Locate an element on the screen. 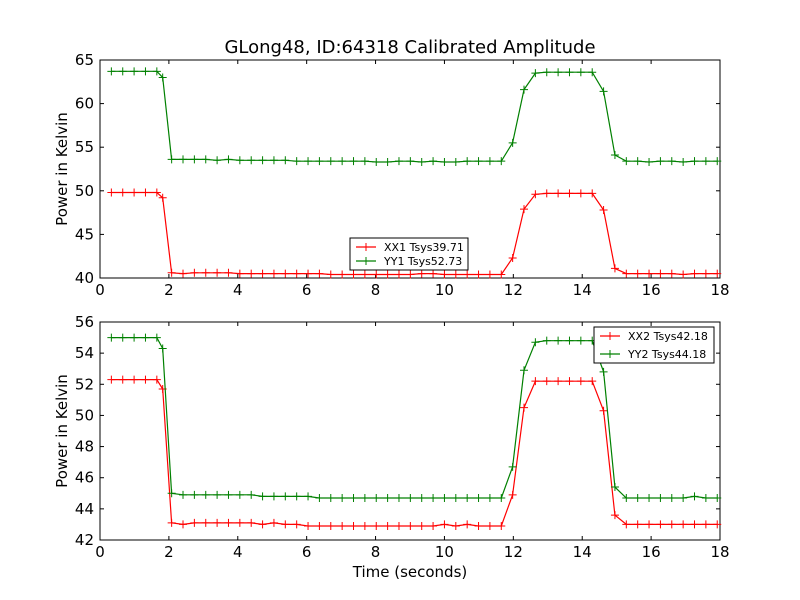 The width and height of the screenshot is (800, 600). y-axis-label: Power in Kelvin is located at coordinates (62, 431).